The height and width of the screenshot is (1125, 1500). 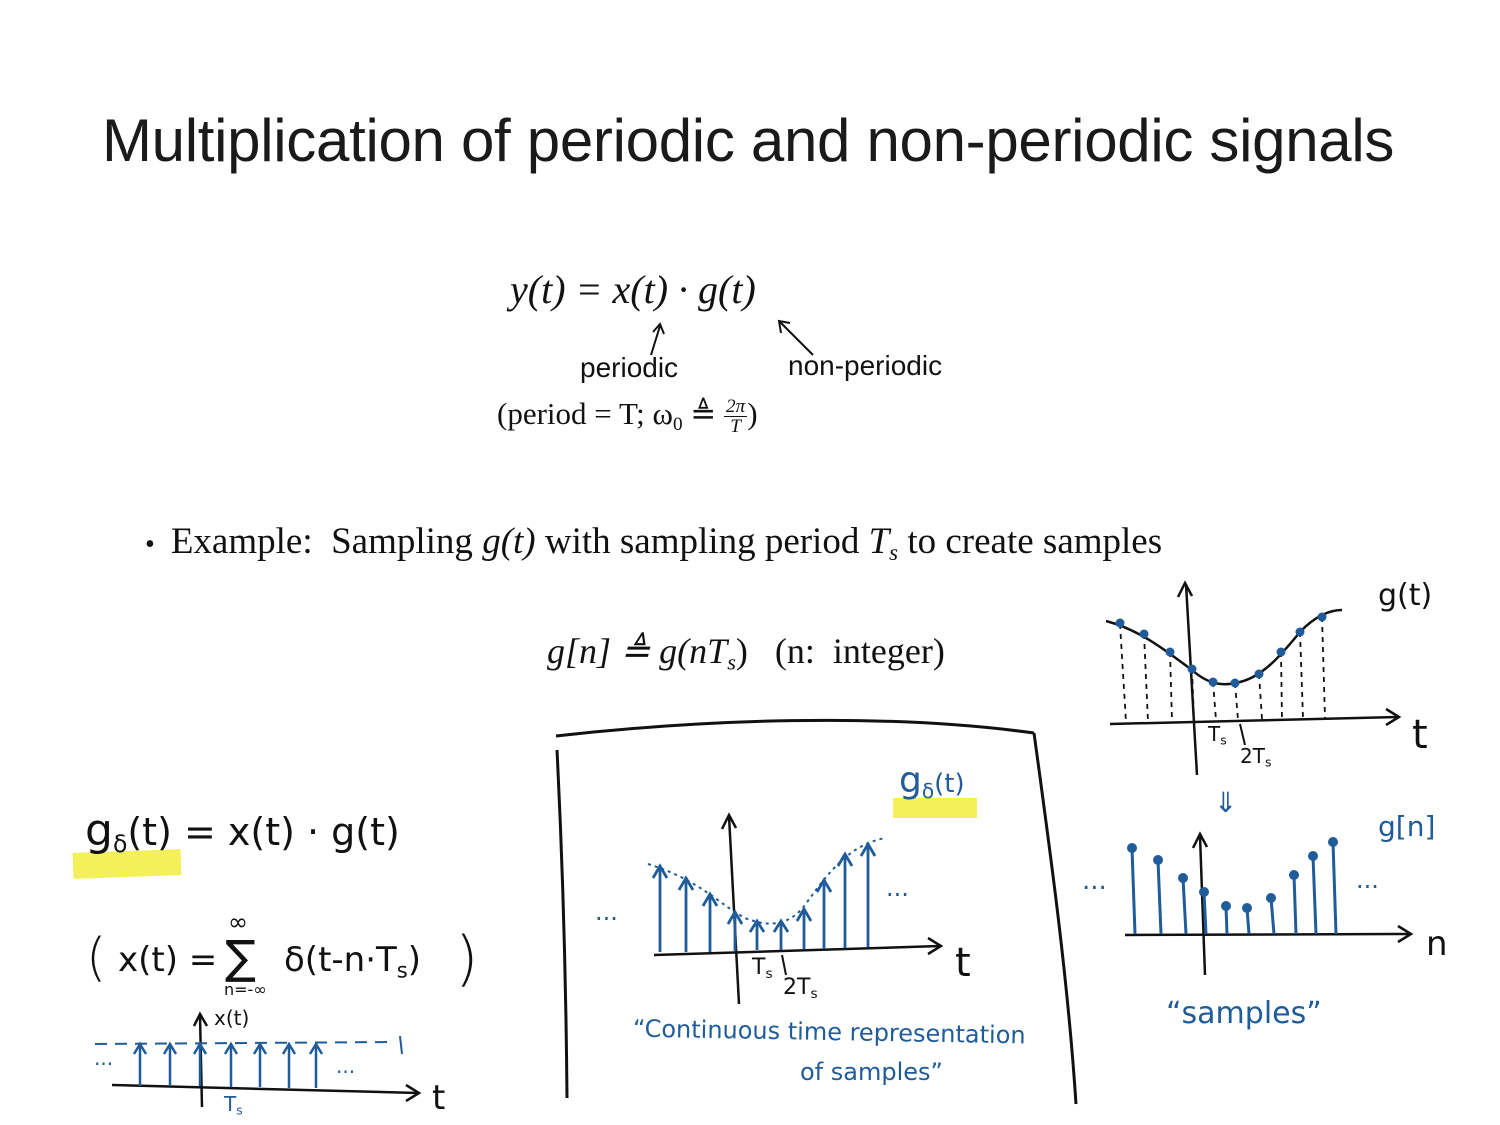 I want to click on box-right-edge, so click(x=1055, y=918).